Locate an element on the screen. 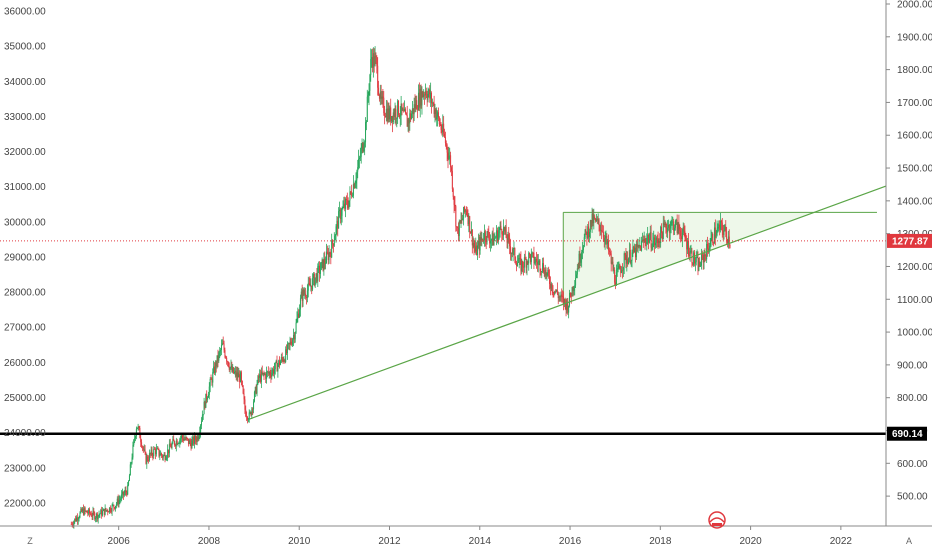 The image size is (932, 550). corner-label-left: Z is located at coordinates (30, 541).